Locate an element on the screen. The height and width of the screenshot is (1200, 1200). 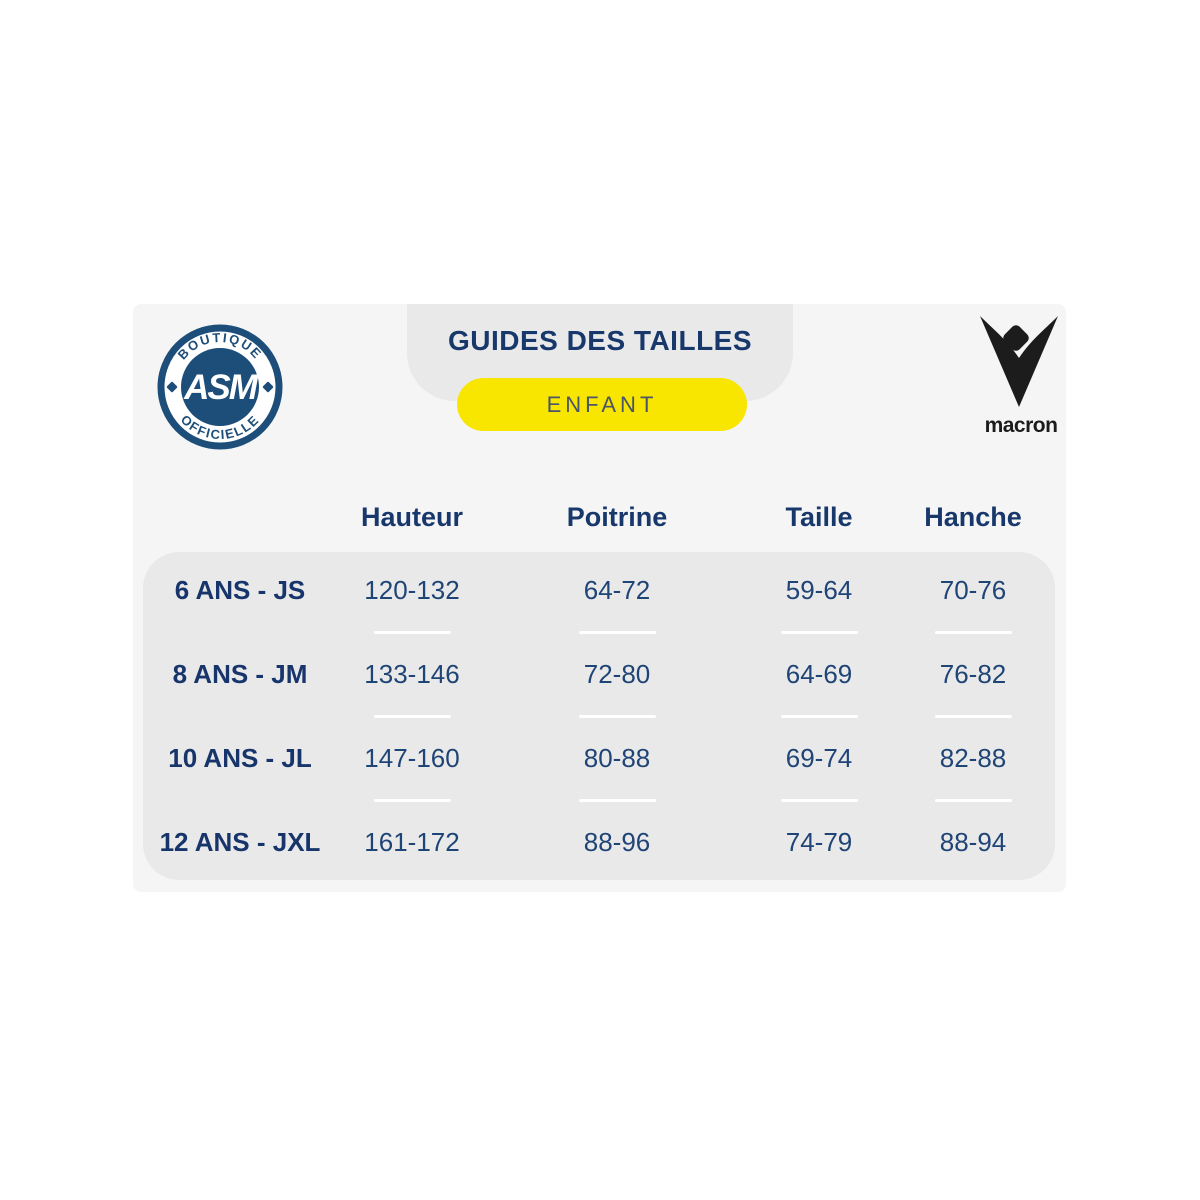
column-header-hanche: Hanche is located at coordinates (973, 516).